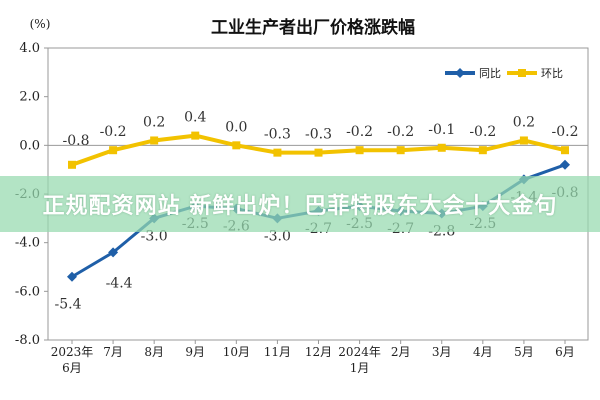  I want to click on overlay-banner: 正规配资网站 新鲜出炉！巴菲特股东大会十大金句, so click(300, 204).